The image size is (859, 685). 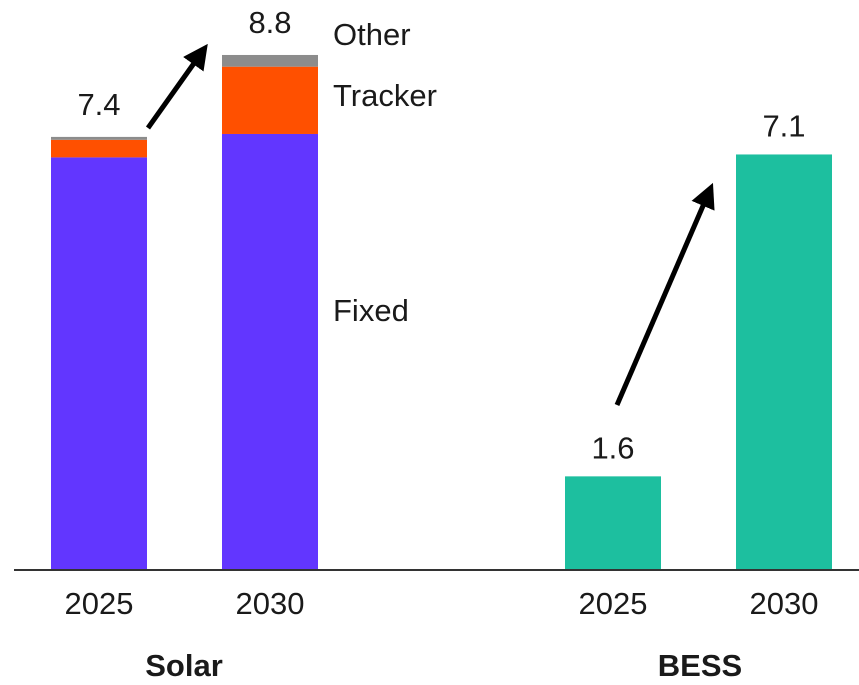 I want to click on legend-label: Fixed, so click(x=371, y=310).